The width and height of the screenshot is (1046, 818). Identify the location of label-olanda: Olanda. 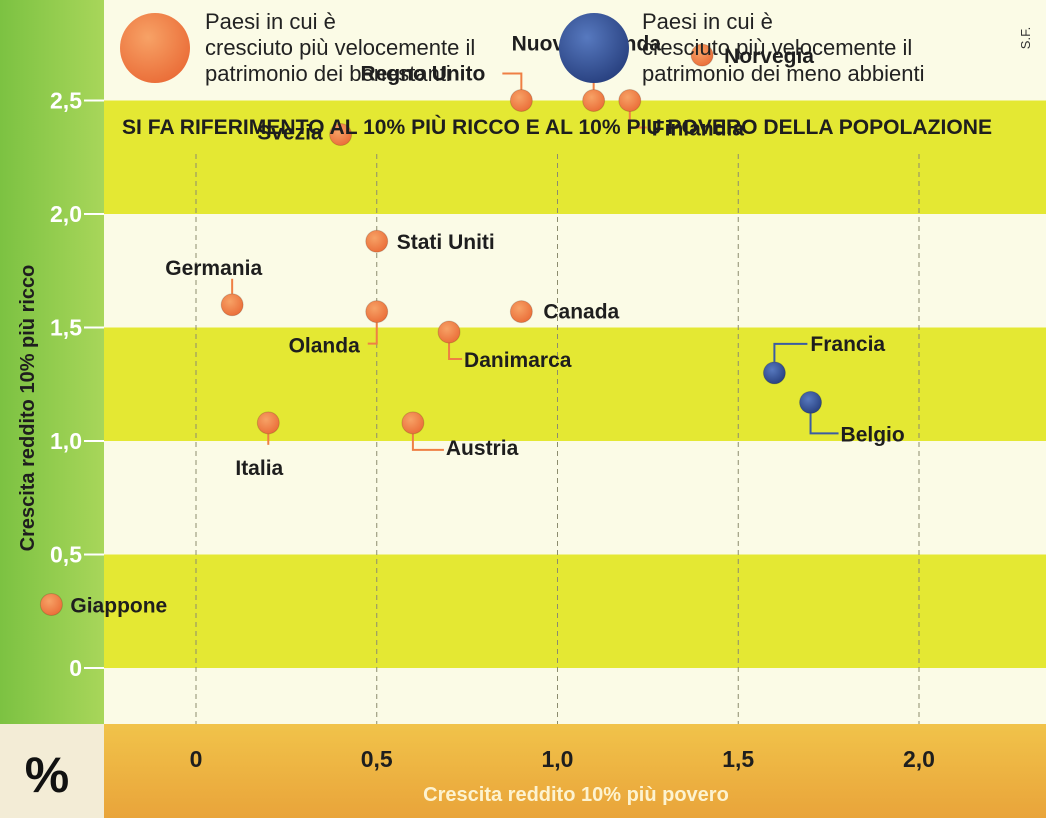
(325, 346).